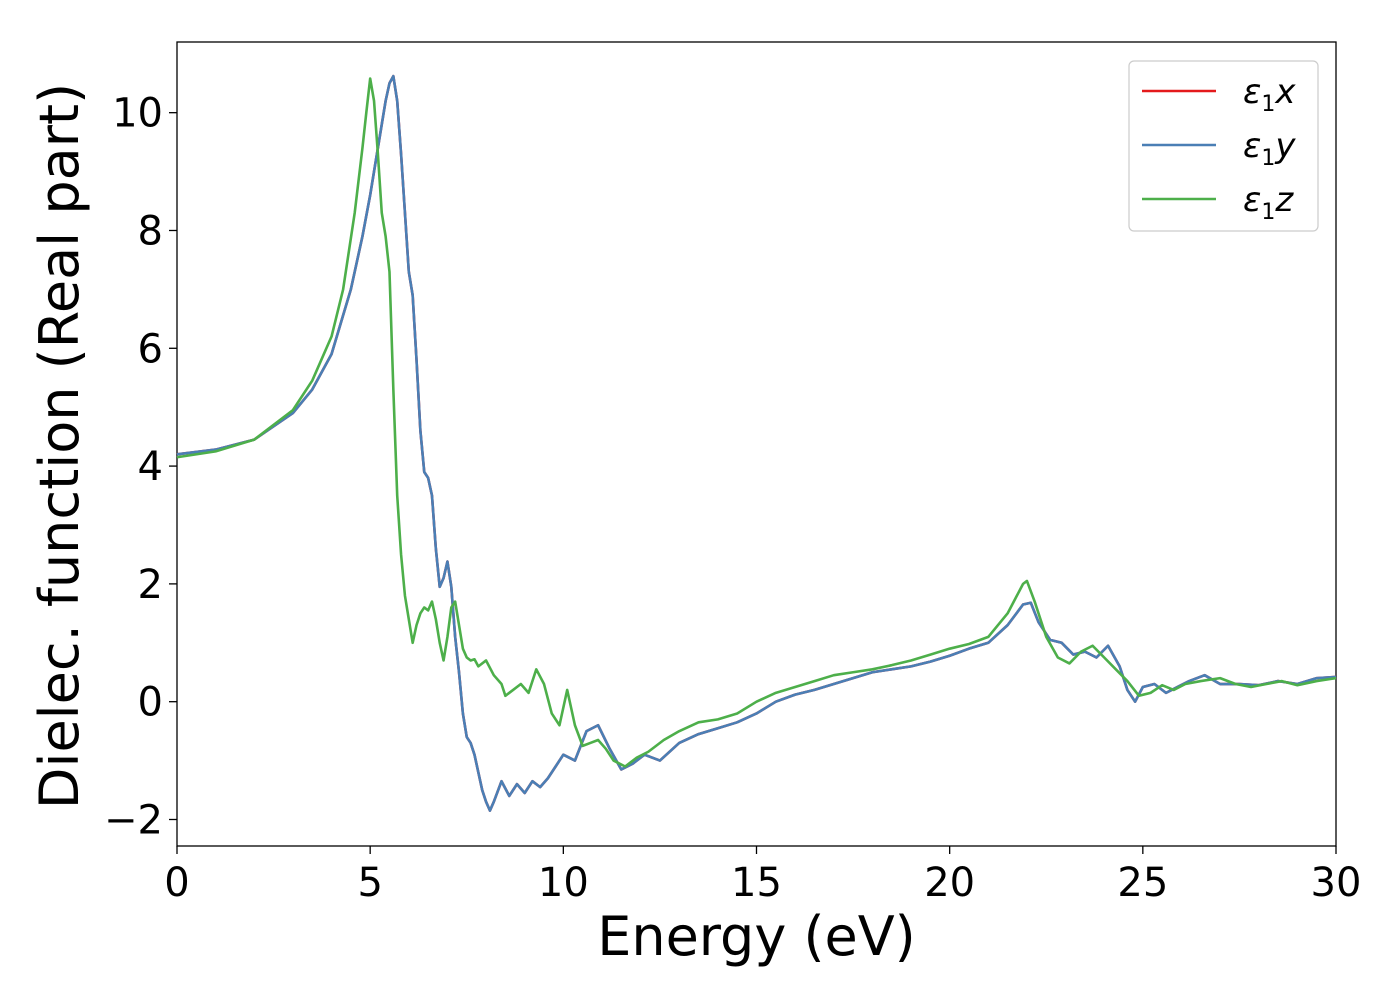 Image resolution: width=1400 pixels, height=1000 pixels. What do you see at coordinates (1268, 202) in the screenshot?
I see `legend-label-z: ε1z` at bounding box center [1268, 202].